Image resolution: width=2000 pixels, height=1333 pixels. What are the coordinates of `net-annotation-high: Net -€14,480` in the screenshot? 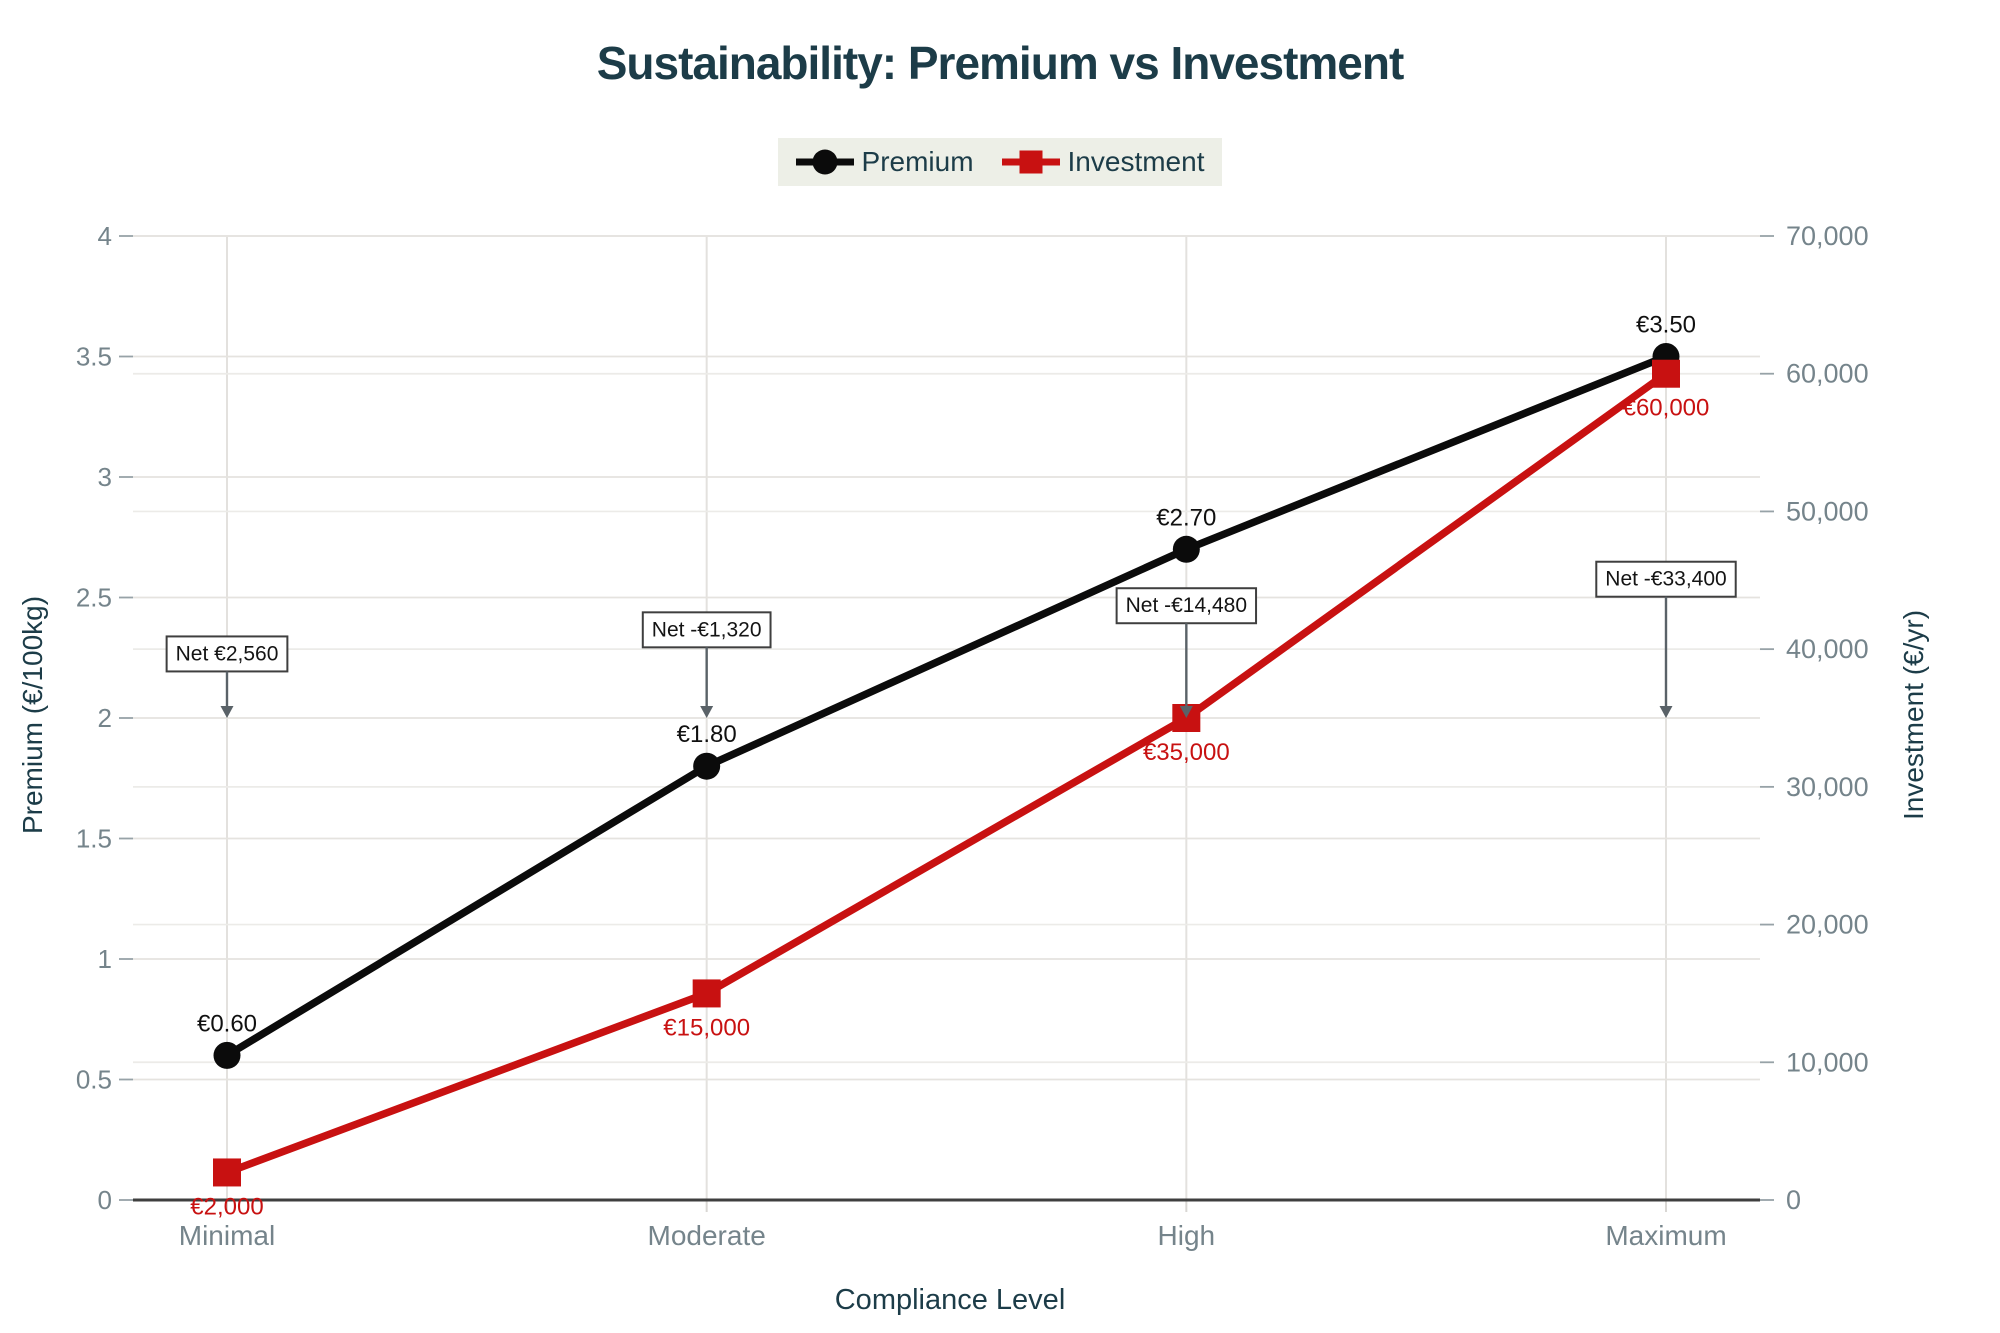 It's located at (1186, 652).